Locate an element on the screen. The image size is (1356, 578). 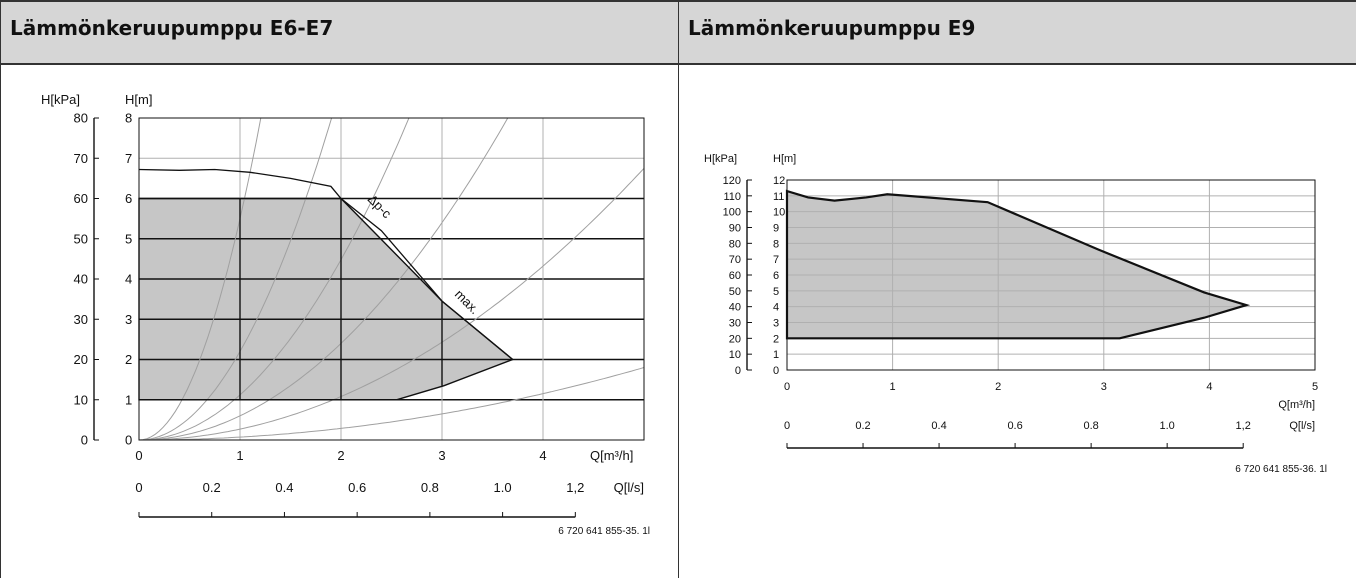
panel-header: Lämmönkeruupumppu E9 is located at coordinates (1017, 32).